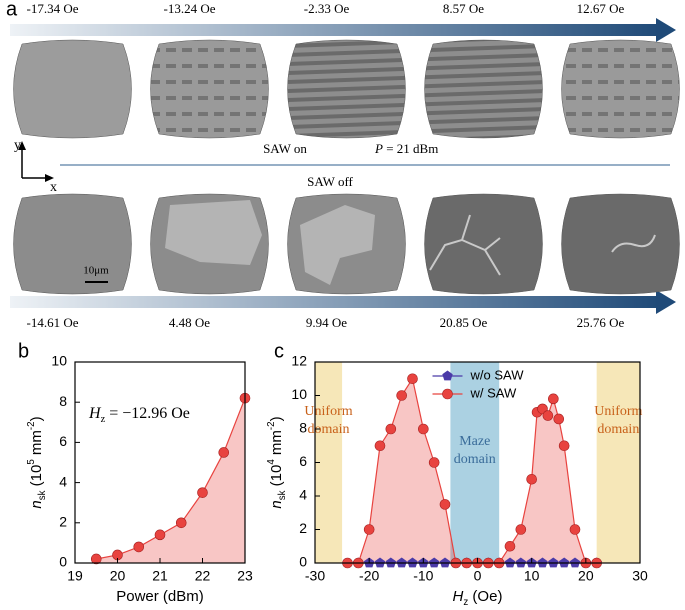  I want to click on field-label: -17.34 Oe, so click(53, 8).